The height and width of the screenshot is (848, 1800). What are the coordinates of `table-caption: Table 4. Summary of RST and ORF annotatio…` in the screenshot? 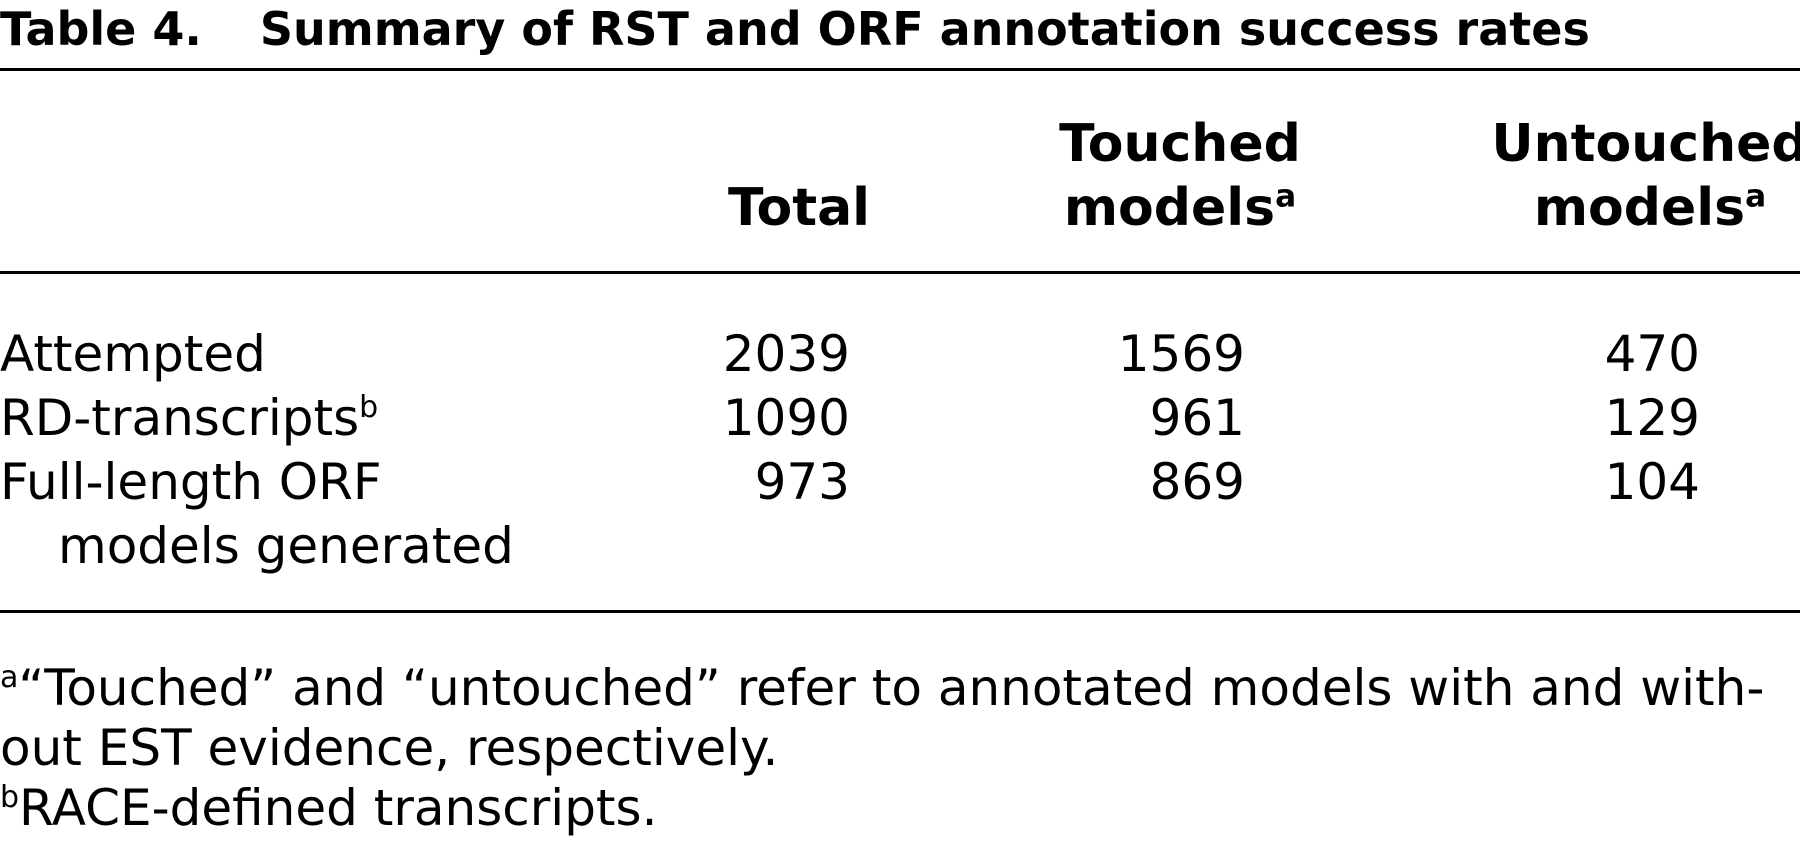 It's located at (795, 29).